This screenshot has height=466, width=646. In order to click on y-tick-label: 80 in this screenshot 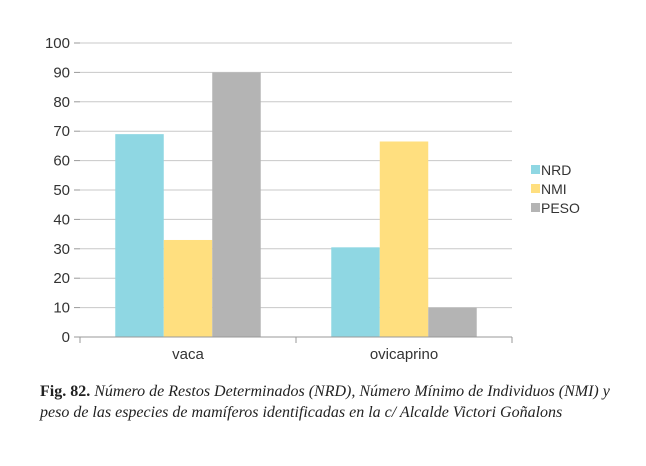, I will do `click(61, 102)`.